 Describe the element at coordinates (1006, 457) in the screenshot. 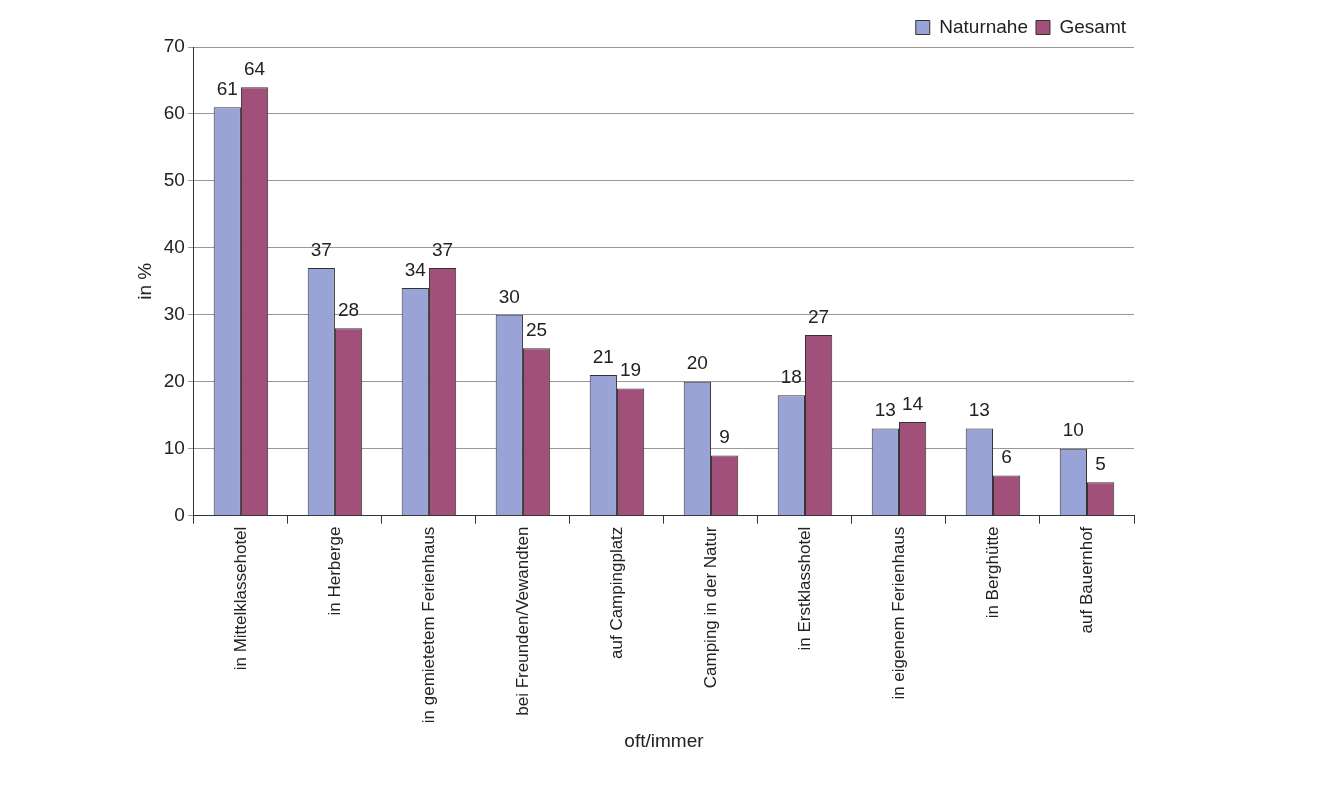

I see `data-label: 6` at that location.